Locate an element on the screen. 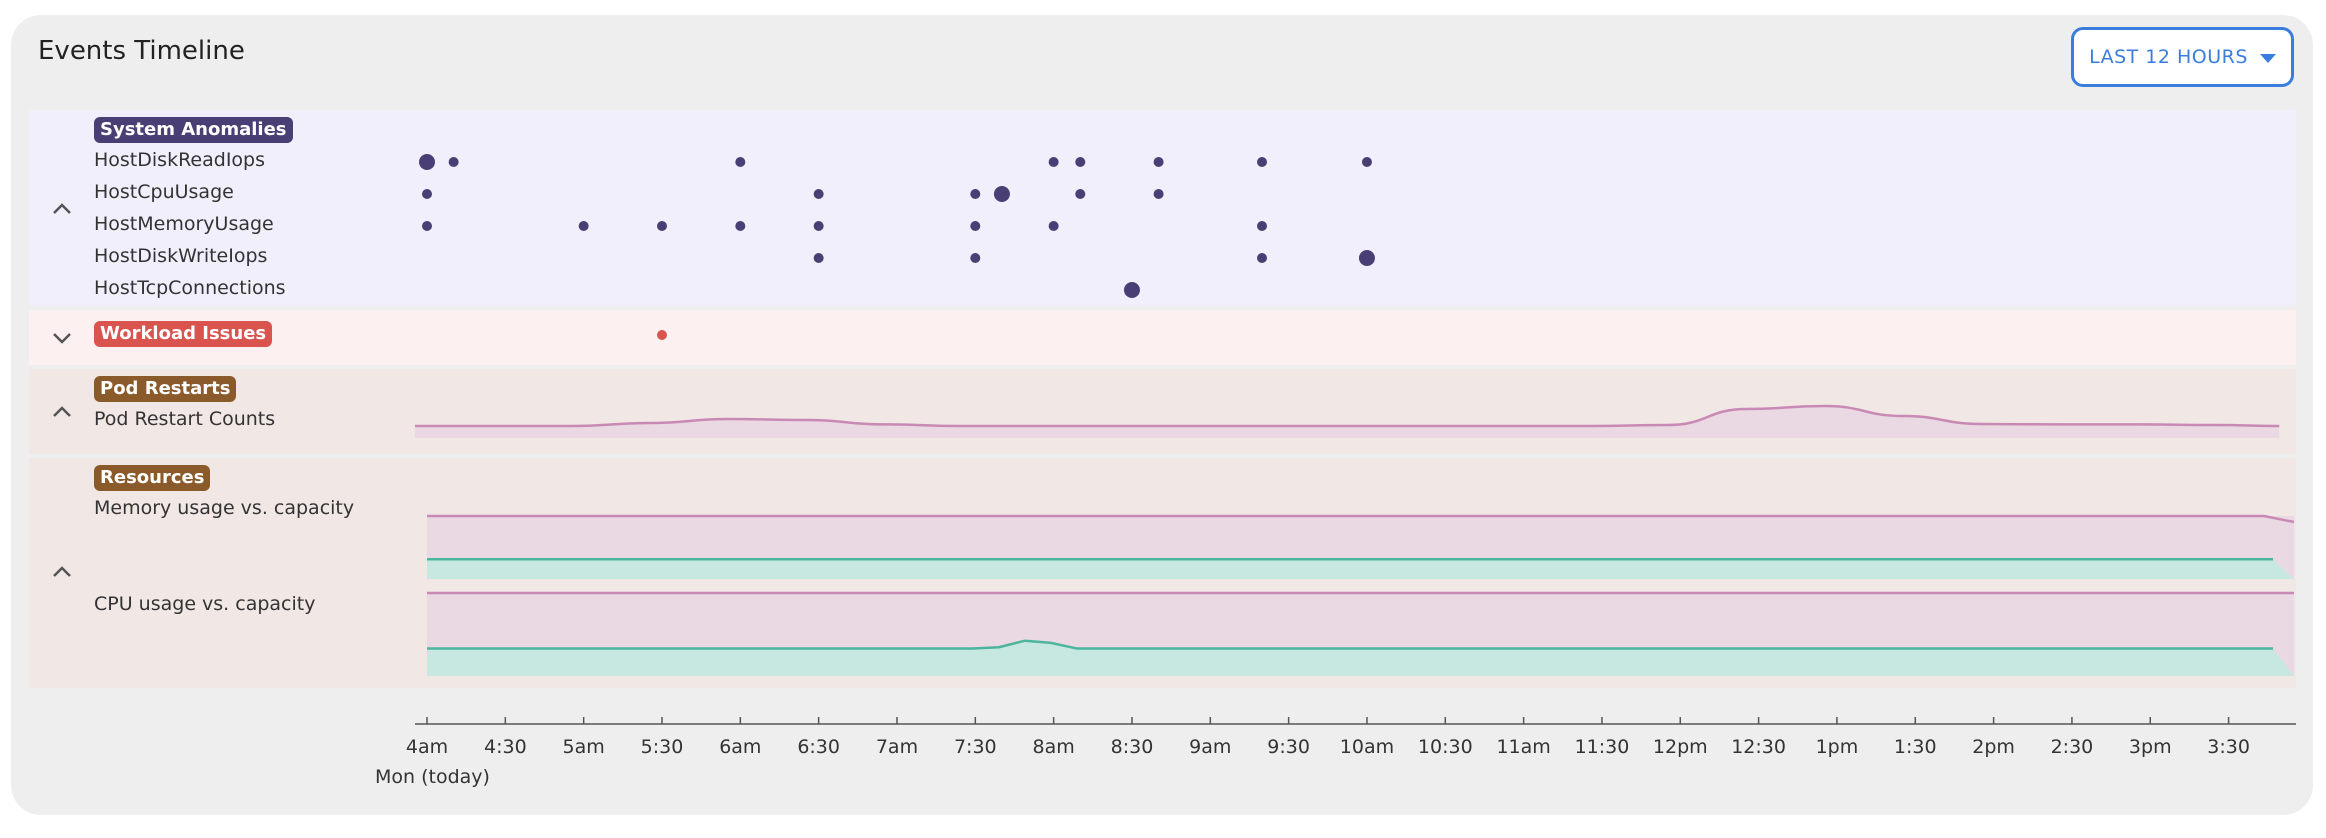 The image size is (2326, 838). x-tick-label: 10am is located at coordinates (1367, 747).